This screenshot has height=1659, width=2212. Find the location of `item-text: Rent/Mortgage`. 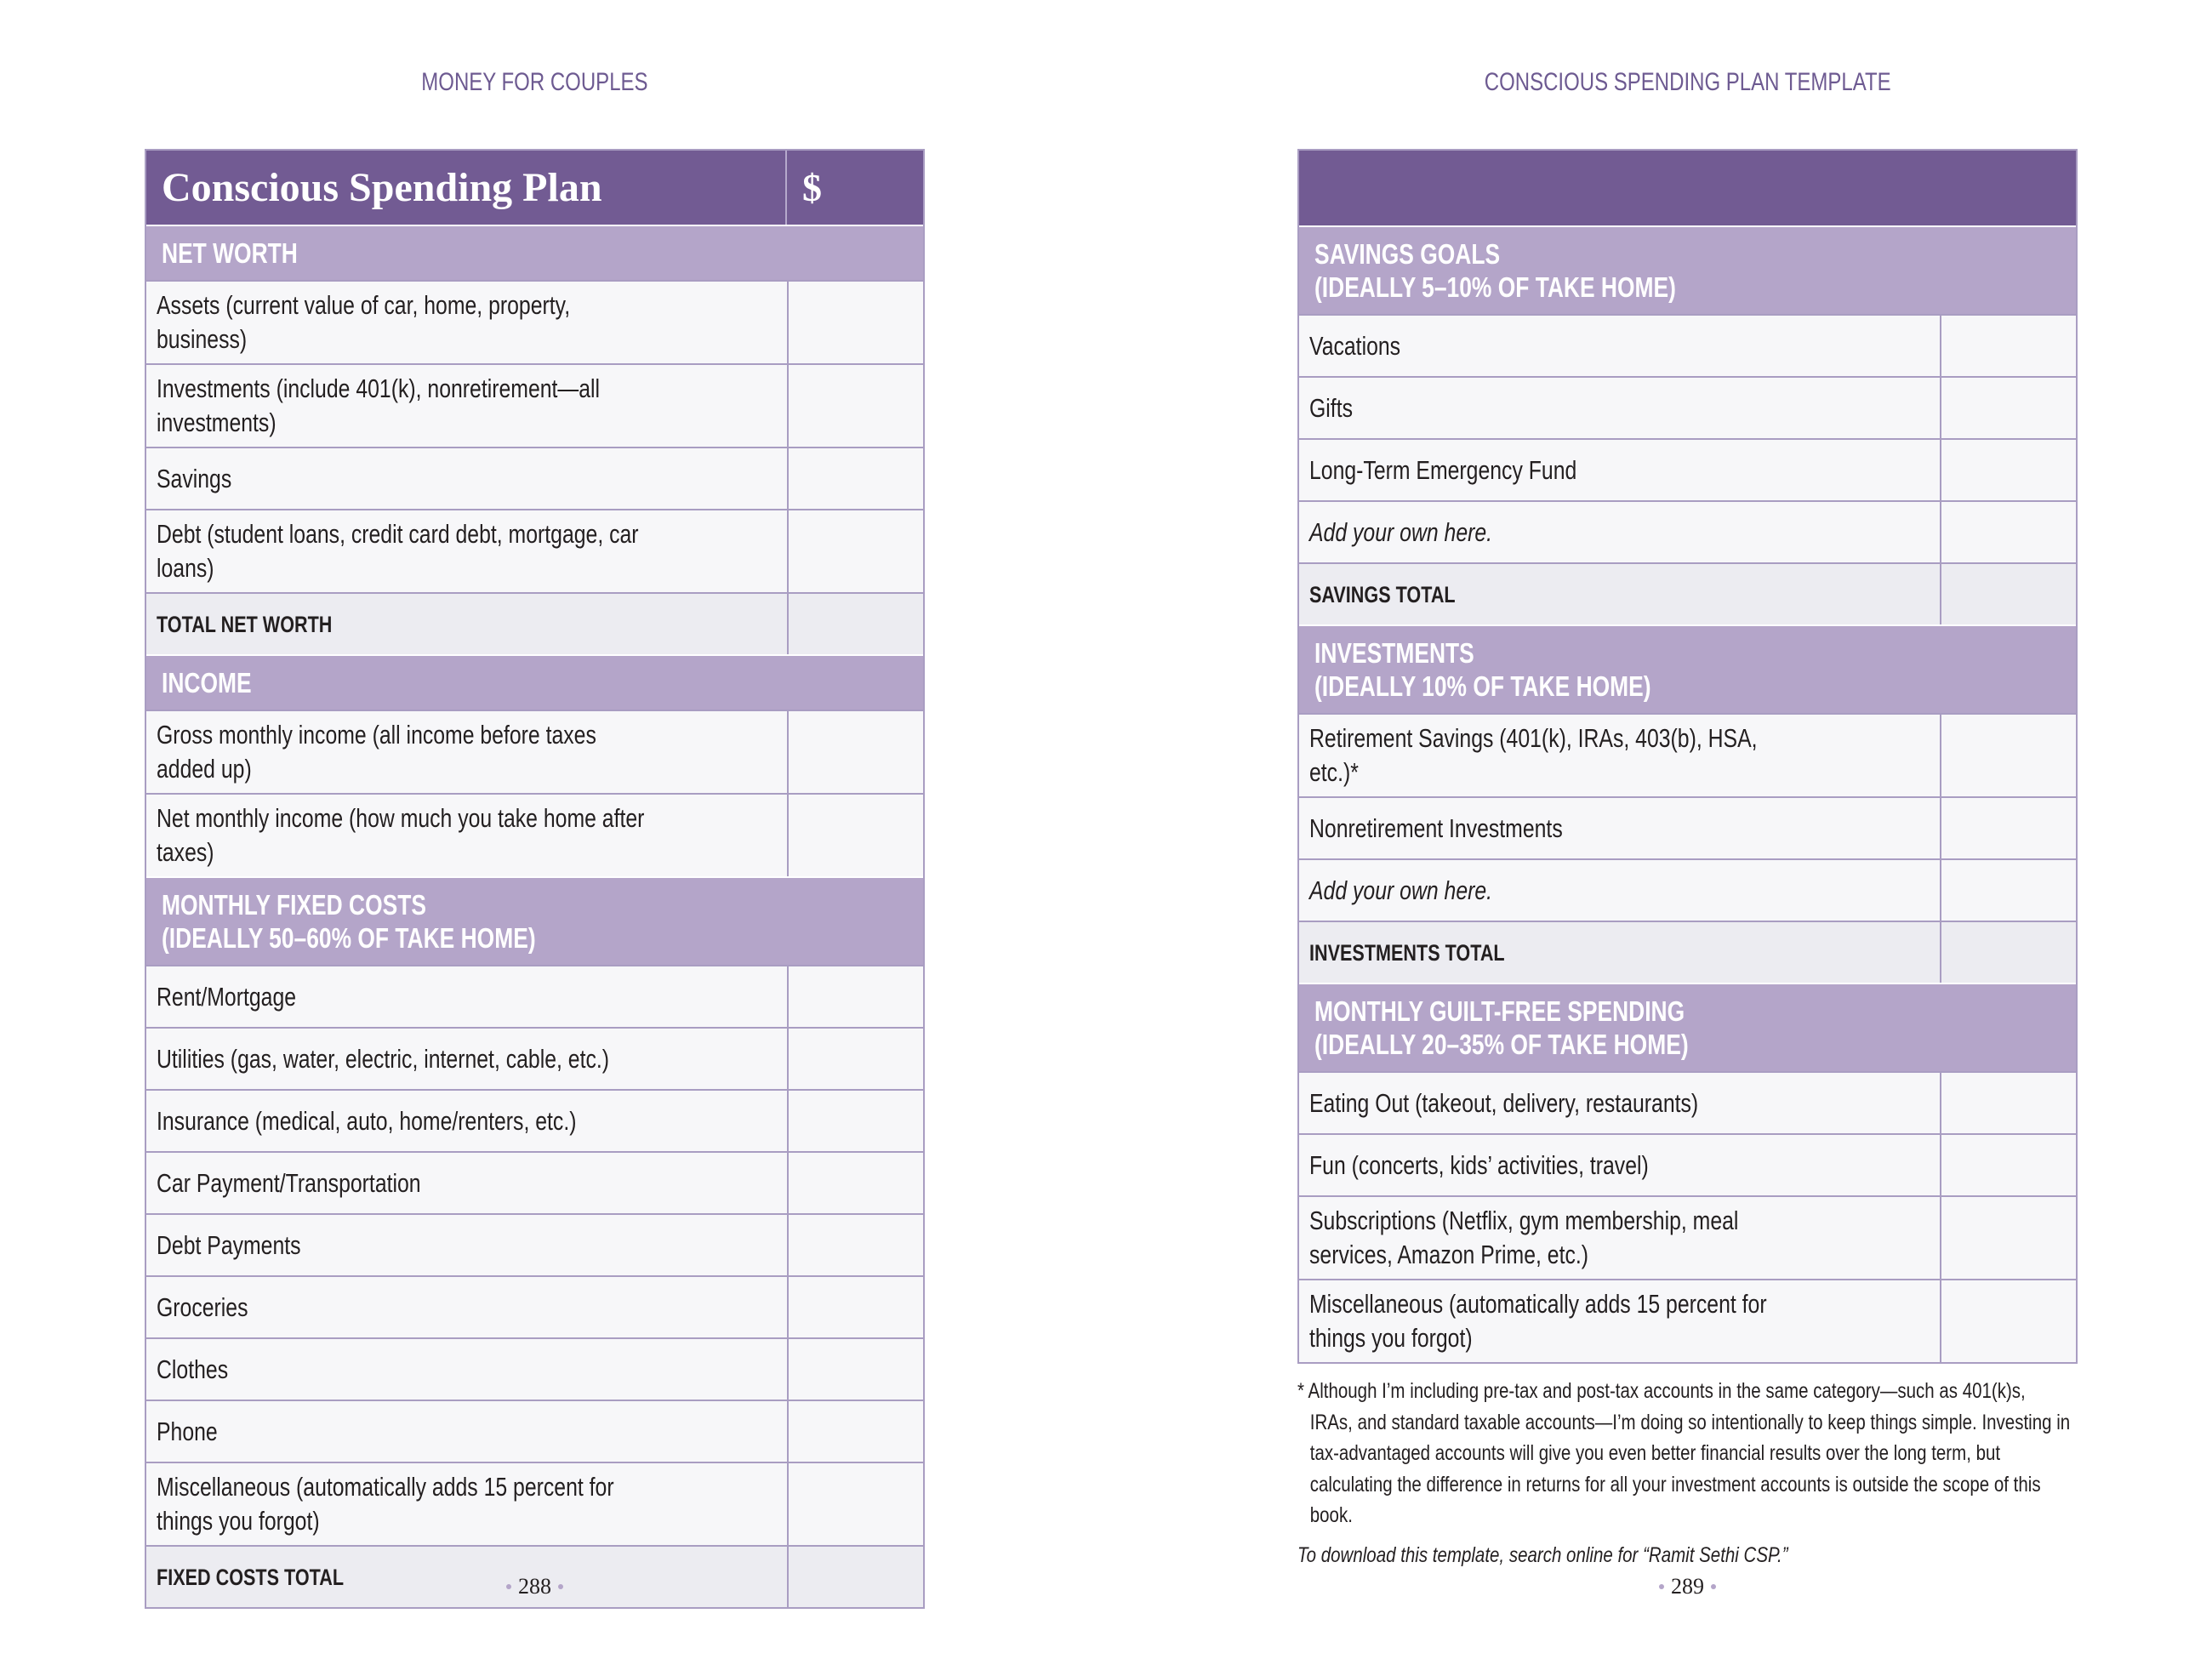

item-text: Rent/Mortgage is located at coordinates (227, 996).